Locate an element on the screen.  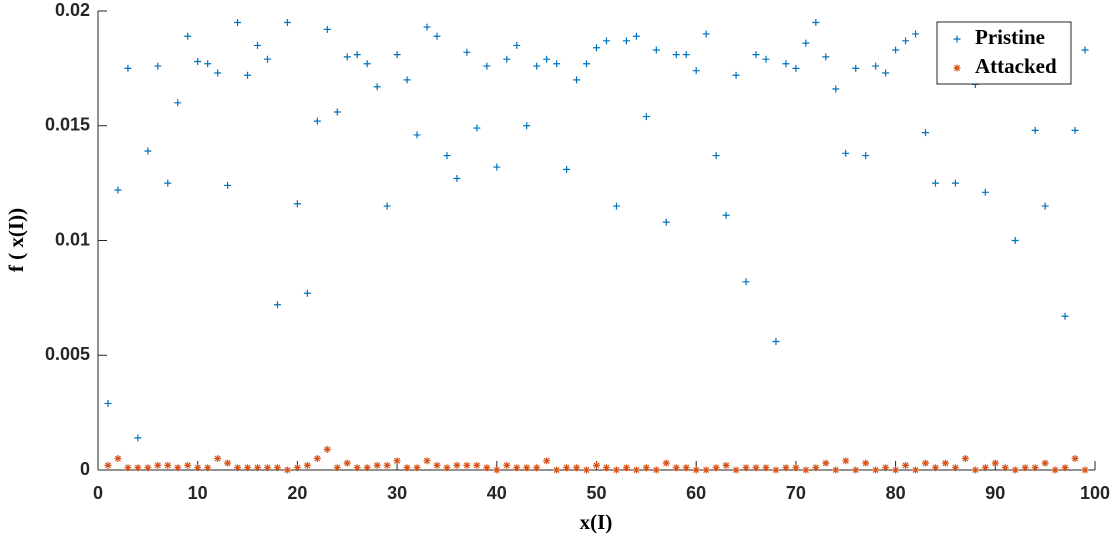
x-tick-label: 100 is located at coordinates (1095, 493).